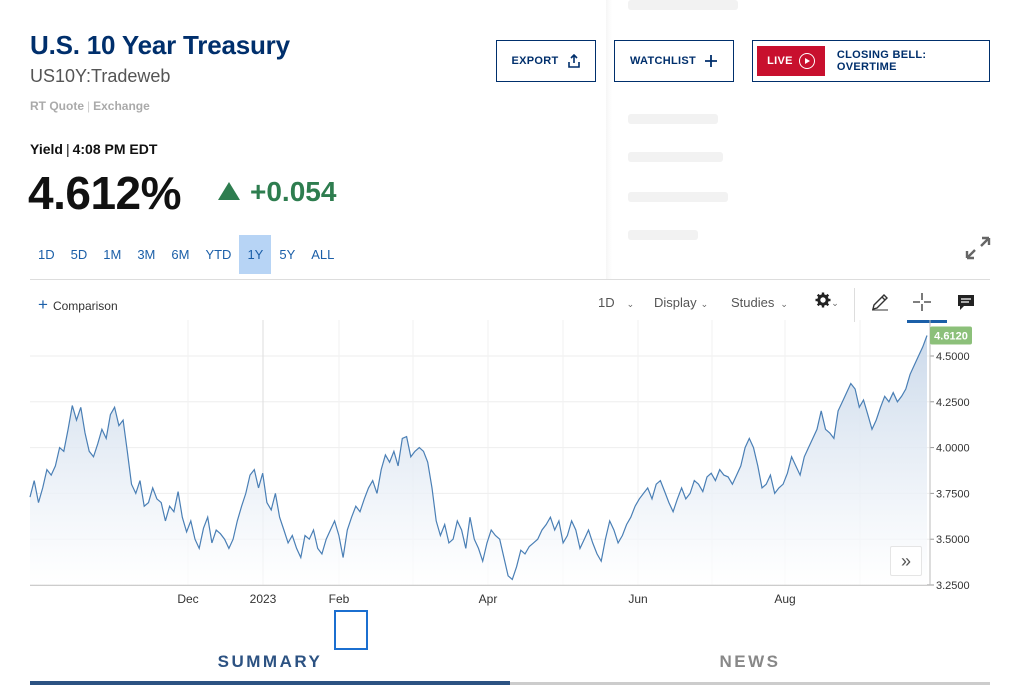  Describe the element at coordinates (978, 248) in the screenshot. I see `expand-icon` at that location.